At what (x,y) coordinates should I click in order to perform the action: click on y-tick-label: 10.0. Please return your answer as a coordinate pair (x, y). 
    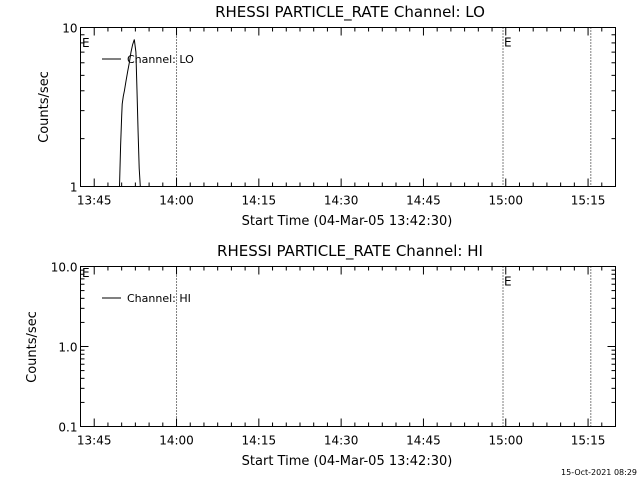
    Looking at the image, I should click on (64, 268).